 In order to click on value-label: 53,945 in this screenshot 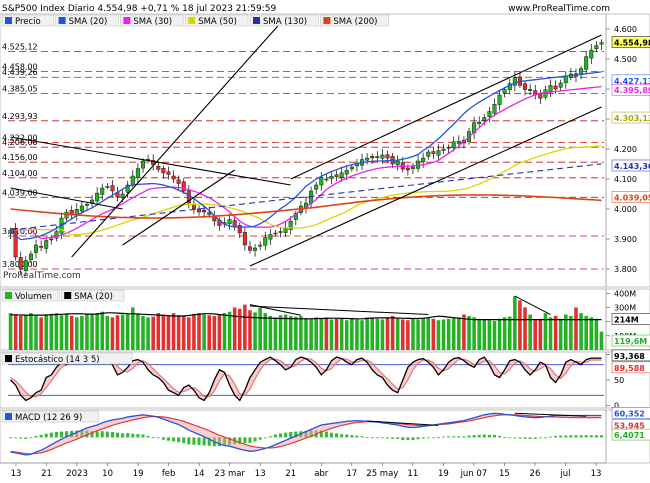, I will do `click(629, 426)`.